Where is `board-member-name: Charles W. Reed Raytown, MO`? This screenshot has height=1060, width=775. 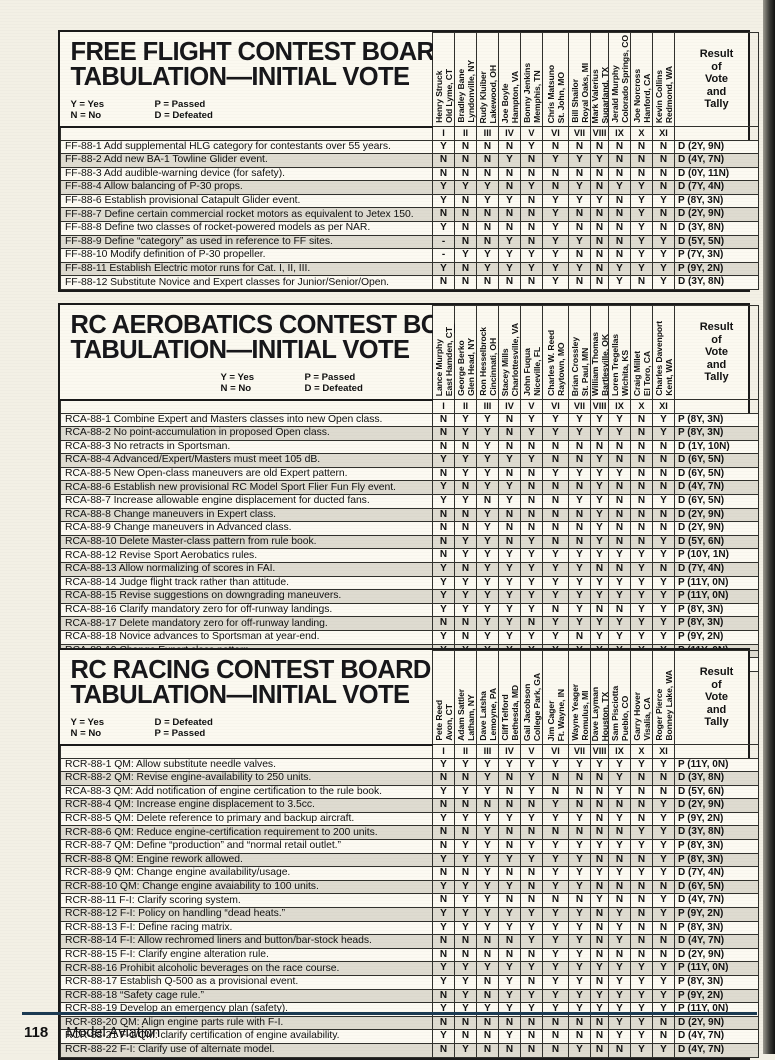 board-member-name: Charles W. Reed Raytown, MO is located at coordinates (555, 363).